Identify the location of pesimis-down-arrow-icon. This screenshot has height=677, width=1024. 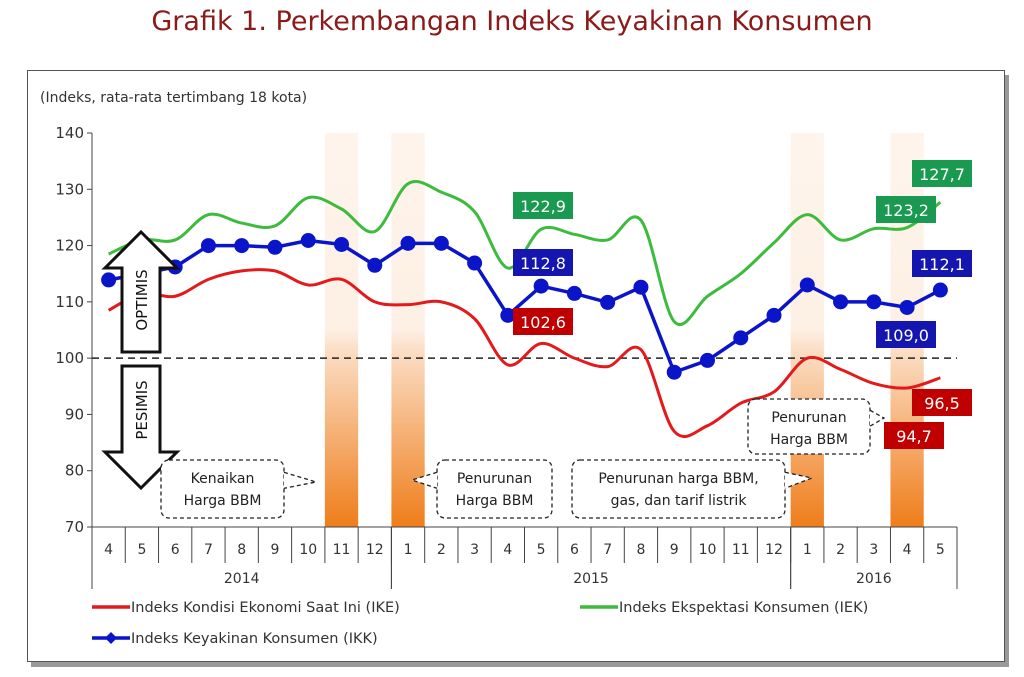
(141, 427).